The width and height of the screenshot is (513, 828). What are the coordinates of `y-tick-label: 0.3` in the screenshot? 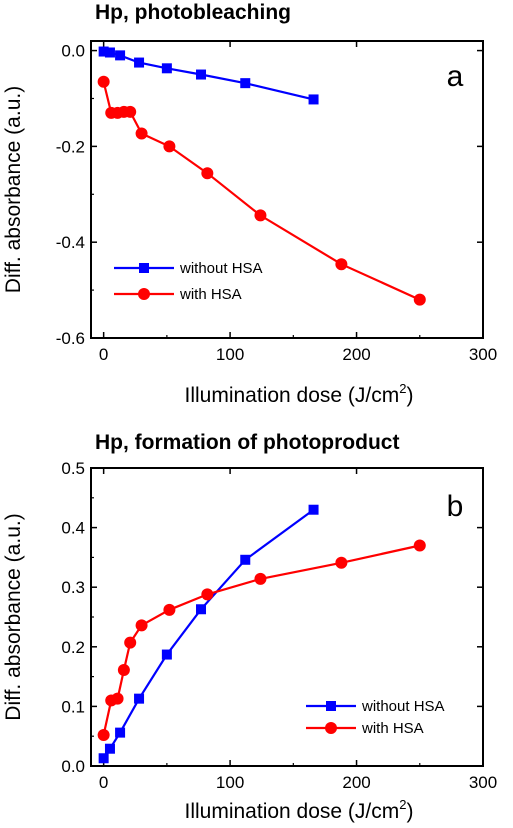 It's located at (73, 587).